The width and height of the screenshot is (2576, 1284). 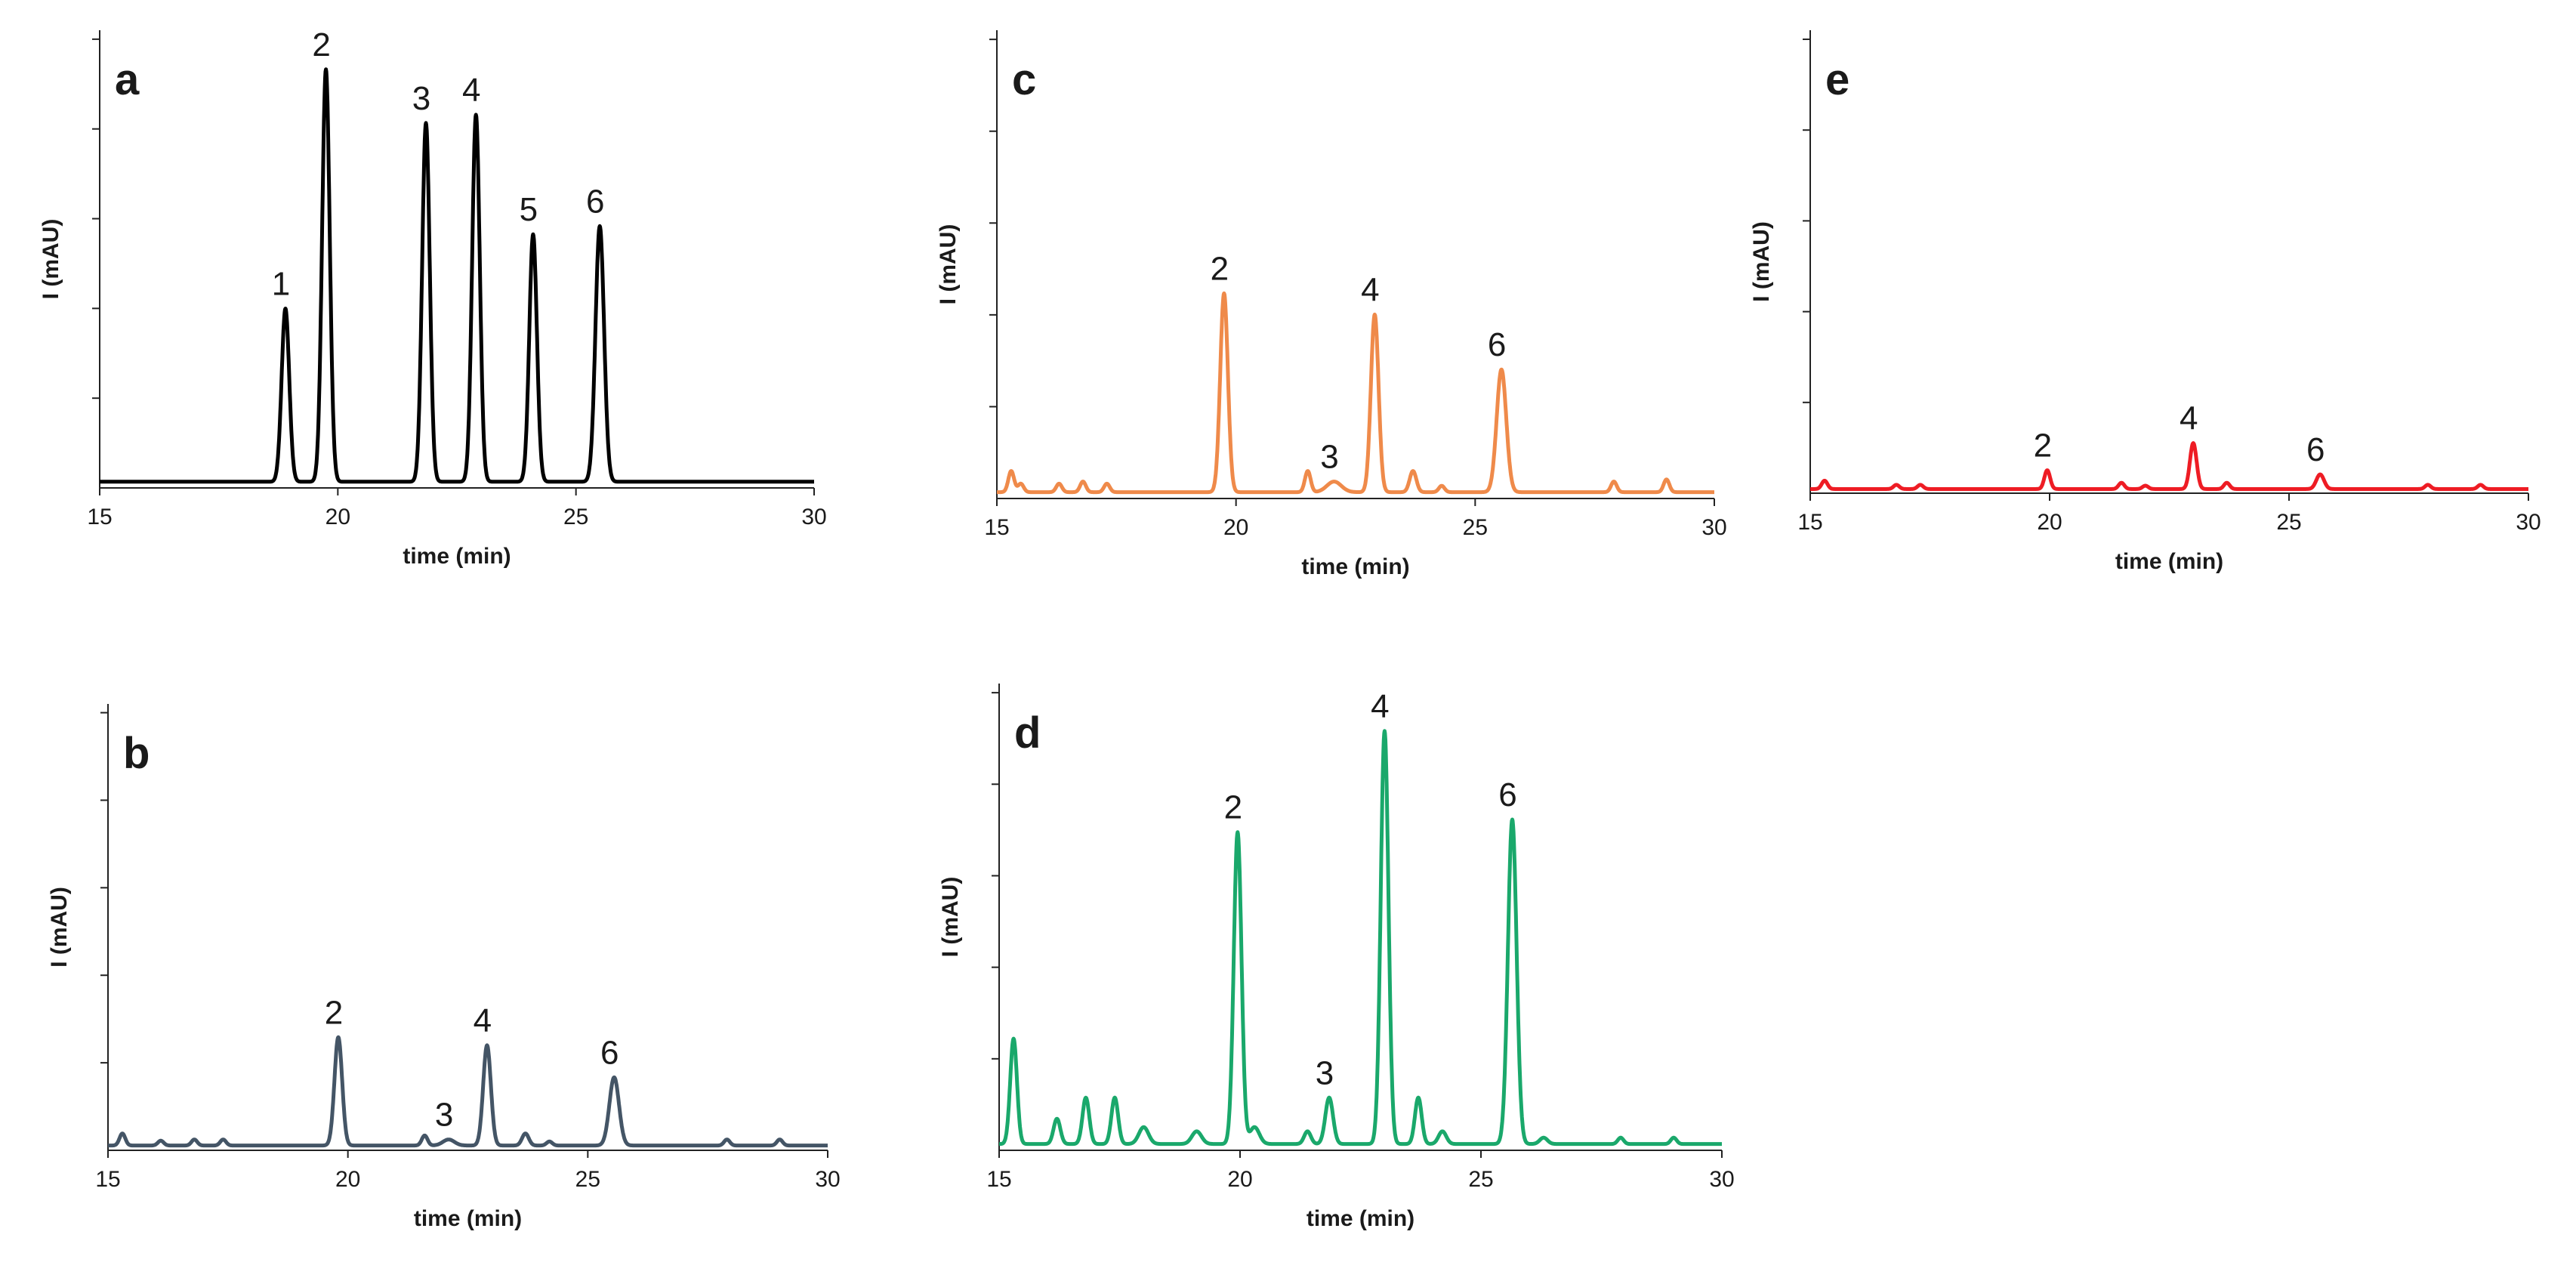 I want to click on panel-c: 15 20 25 30 time (min) I (mAU) c 2 3 4 6, so click(x=1331, y=304).